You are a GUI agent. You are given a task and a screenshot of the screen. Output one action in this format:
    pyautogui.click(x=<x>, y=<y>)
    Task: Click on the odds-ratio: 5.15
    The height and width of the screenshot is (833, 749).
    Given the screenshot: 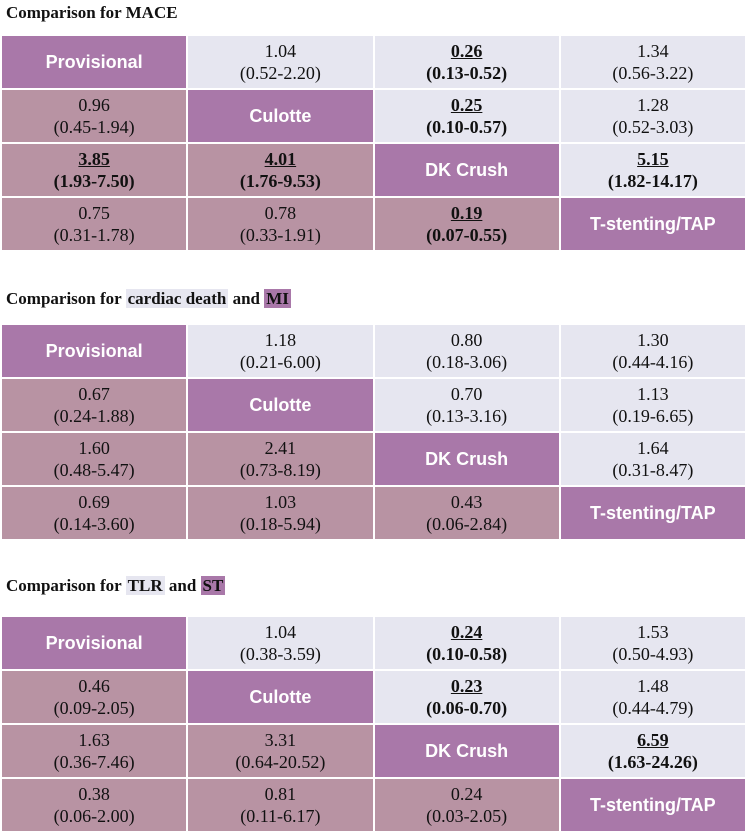 What is the action you would take?
    pyautogui.click(x=653, y=159)
    